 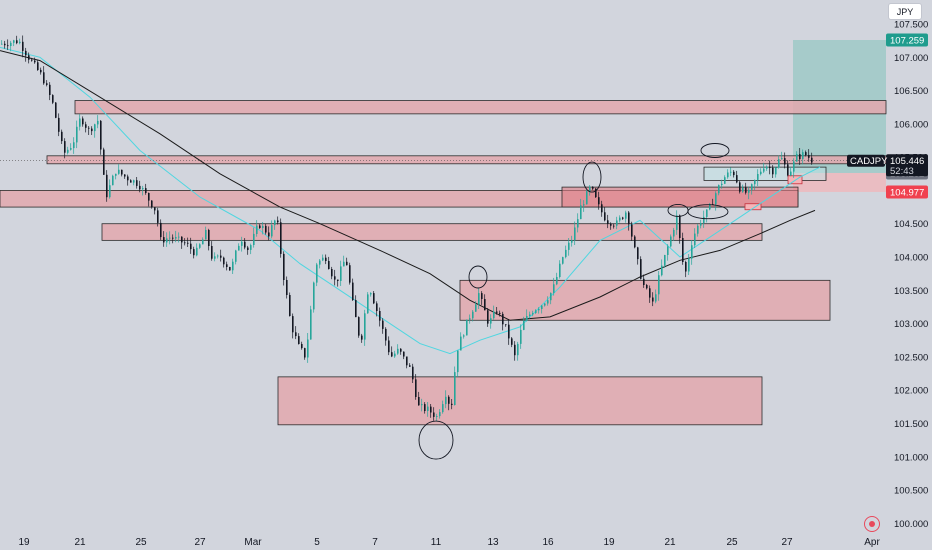 I want to click on settings-dot, so click(x=872, y=524).